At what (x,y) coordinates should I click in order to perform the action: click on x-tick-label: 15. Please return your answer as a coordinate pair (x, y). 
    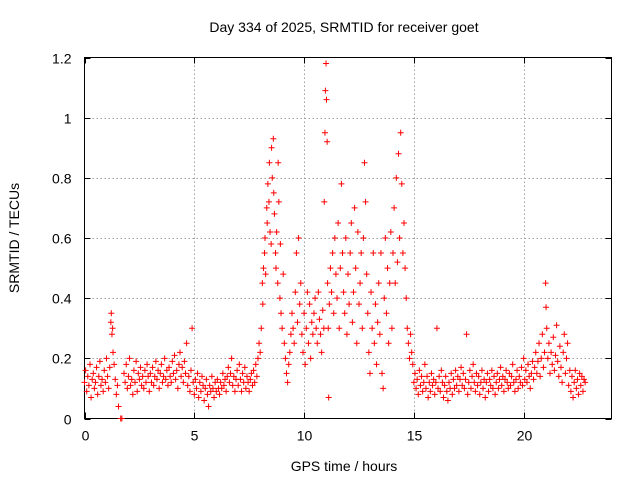
    Looking at the image, I should click on (415, 436).